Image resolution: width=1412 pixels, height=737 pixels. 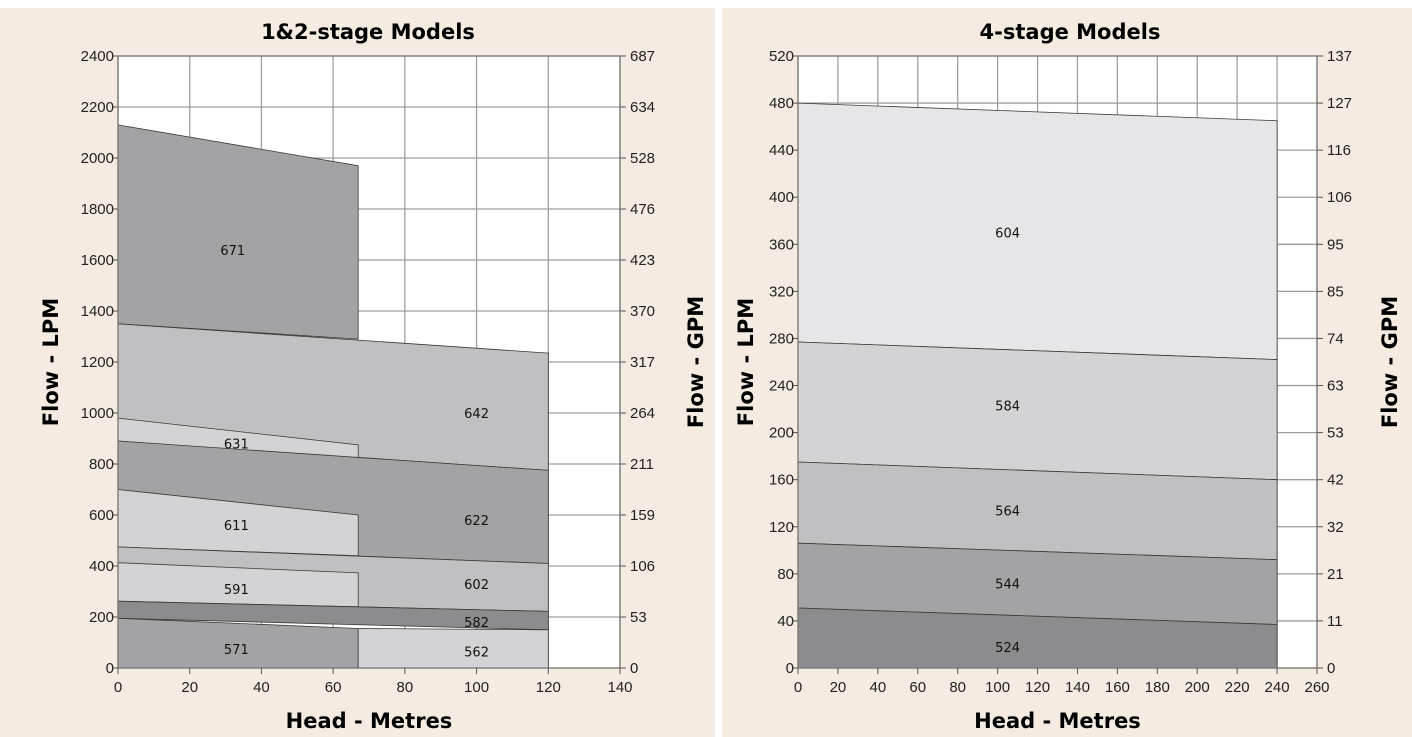 I want to click on x-tick-label-200: 200, so click(x=1197, y=687).